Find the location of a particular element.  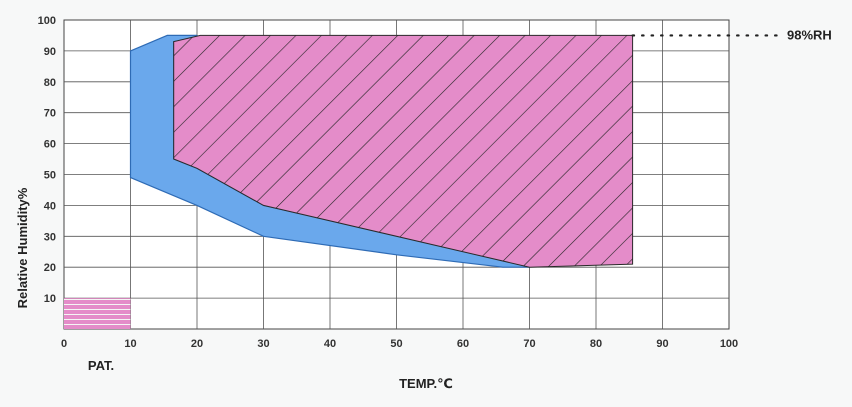

y-tick-label: 100 is located at coordinates (47, 21).